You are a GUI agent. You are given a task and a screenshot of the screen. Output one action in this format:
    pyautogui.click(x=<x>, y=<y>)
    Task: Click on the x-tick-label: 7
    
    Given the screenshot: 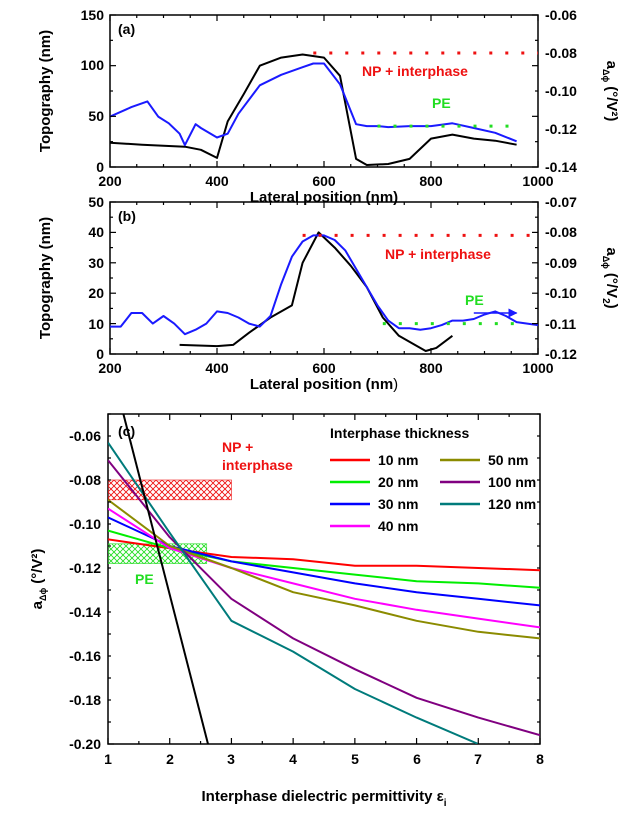 What is the action you would take?
    pyautogui.click(x=478, y=759)
    